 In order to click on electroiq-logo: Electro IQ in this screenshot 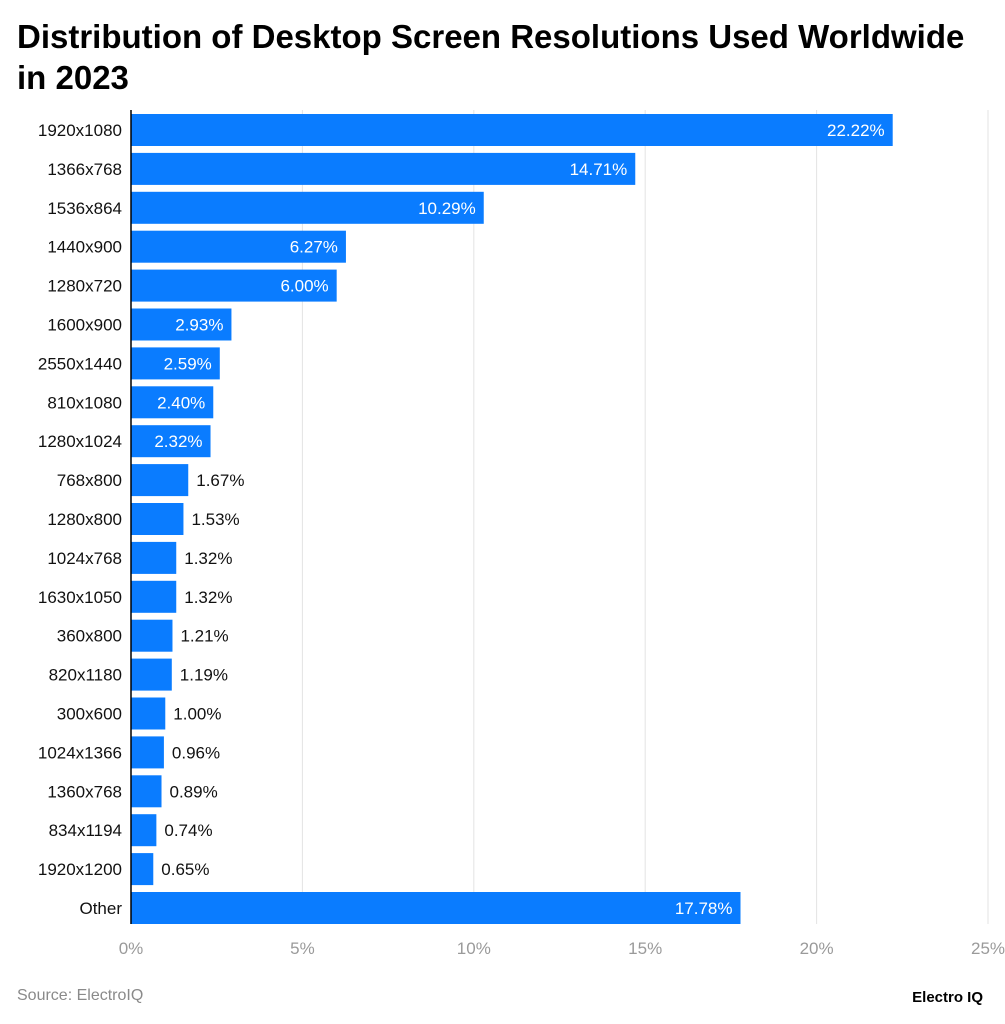, I will do `click(947, 997)`.